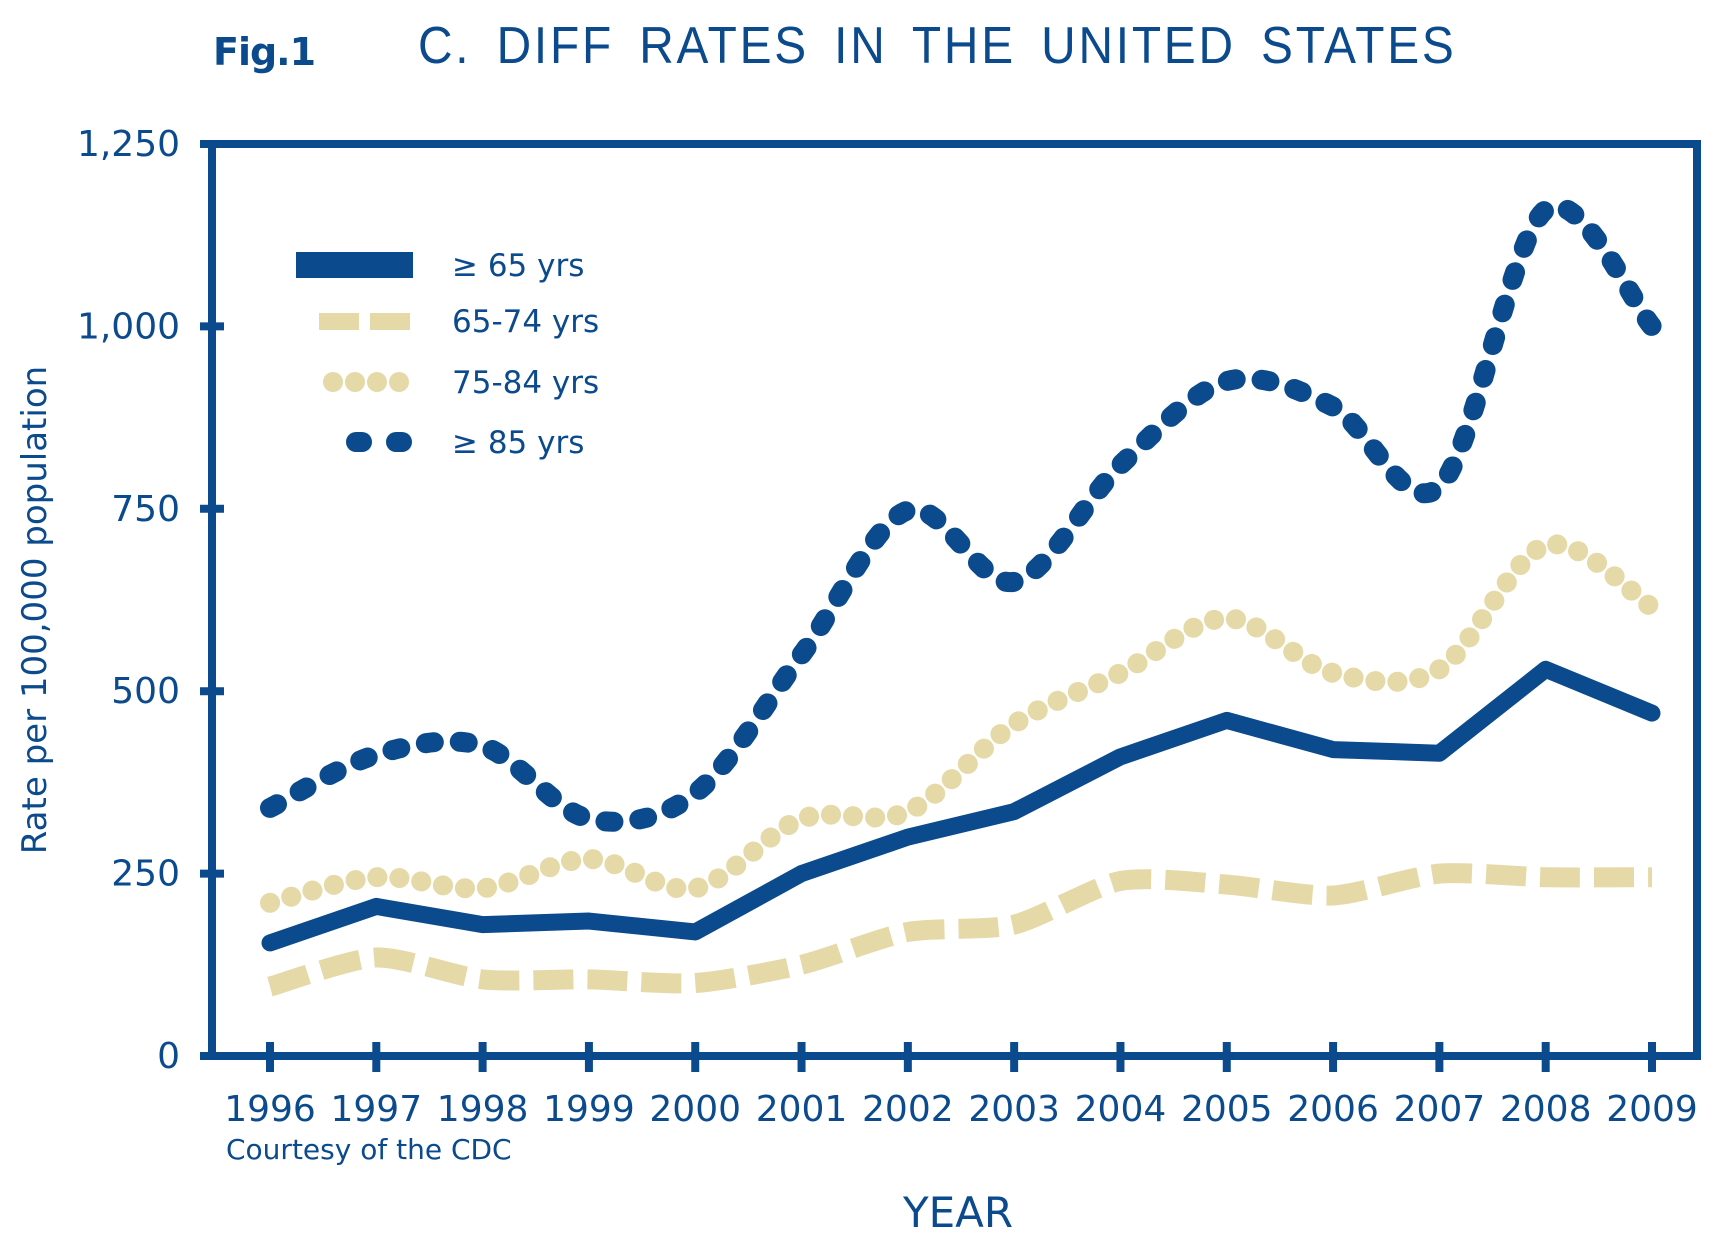  I want to click on y-tick-label: 1,250, so click(128, 144).